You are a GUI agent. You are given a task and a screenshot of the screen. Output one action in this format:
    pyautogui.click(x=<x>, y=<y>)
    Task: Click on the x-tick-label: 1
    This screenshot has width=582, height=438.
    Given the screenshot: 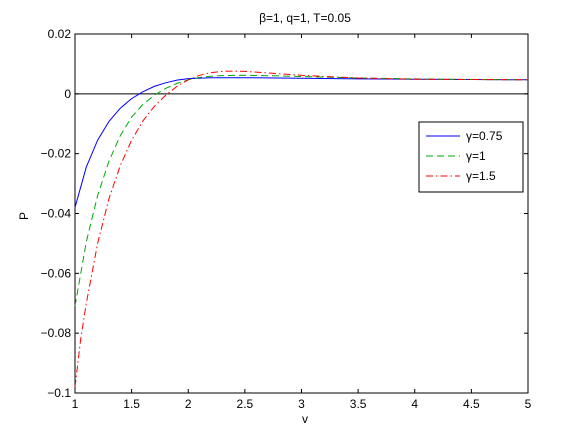 What is the action you would take?
    pyautogui.click(x=75, y=404)
    